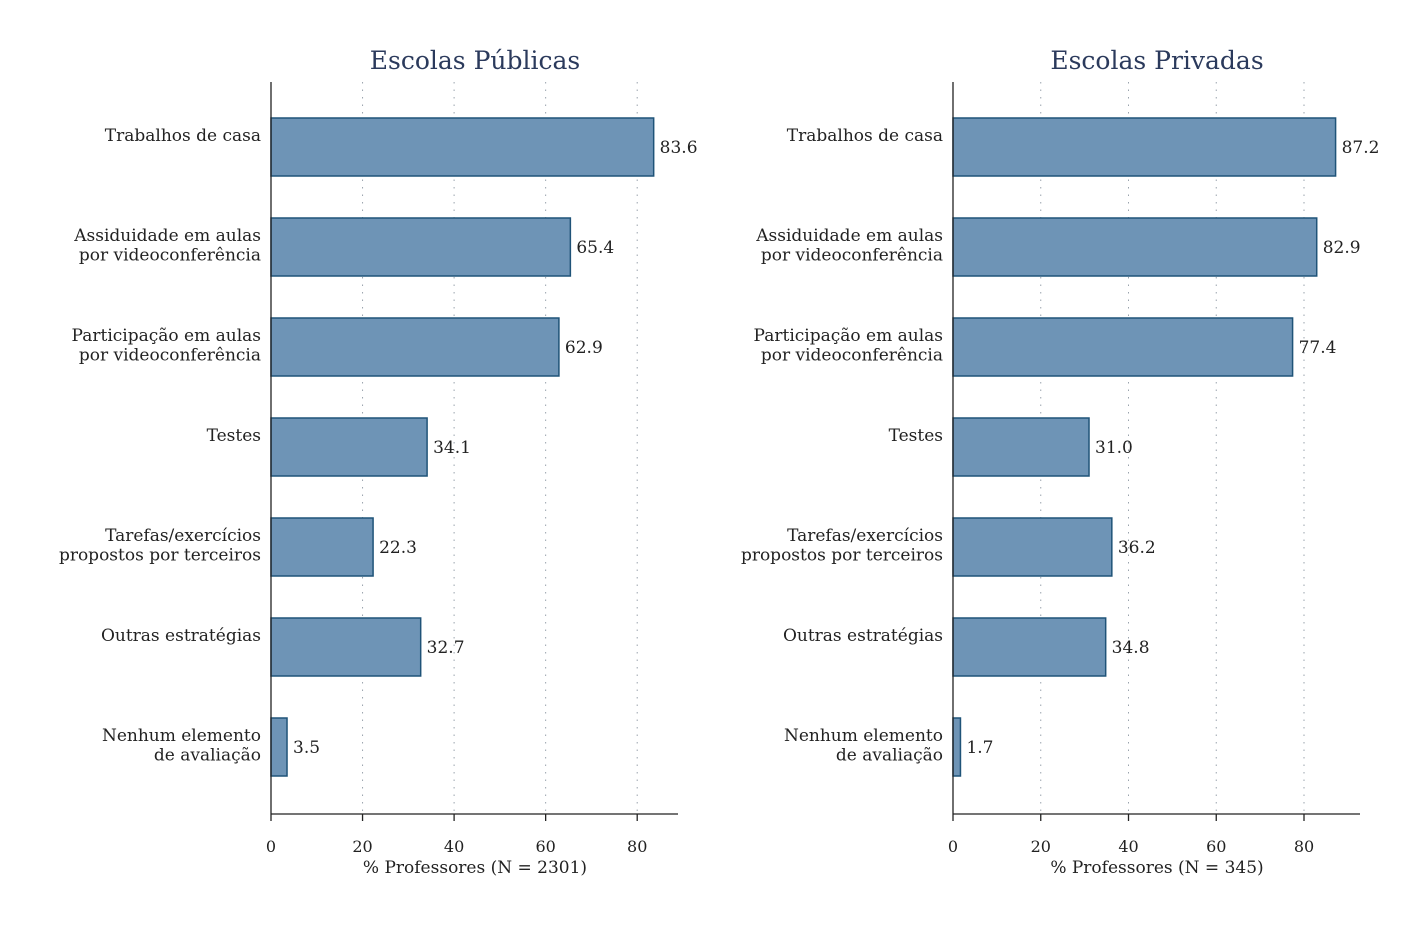 The height and width of the screenshot is (938, 1407). Describe the element at coordinates (1114, 448) in the screenshot. I see `data-label: 31.0` at that location.